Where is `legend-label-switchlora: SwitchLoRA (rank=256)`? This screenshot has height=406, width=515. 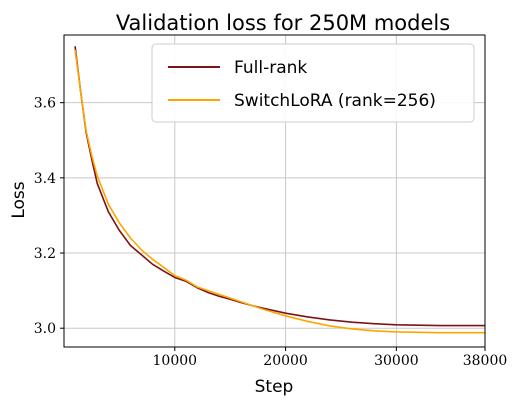 legend-label-switchlora: SwitchLoRA (rank=256) is located at coordinates (335, 101).